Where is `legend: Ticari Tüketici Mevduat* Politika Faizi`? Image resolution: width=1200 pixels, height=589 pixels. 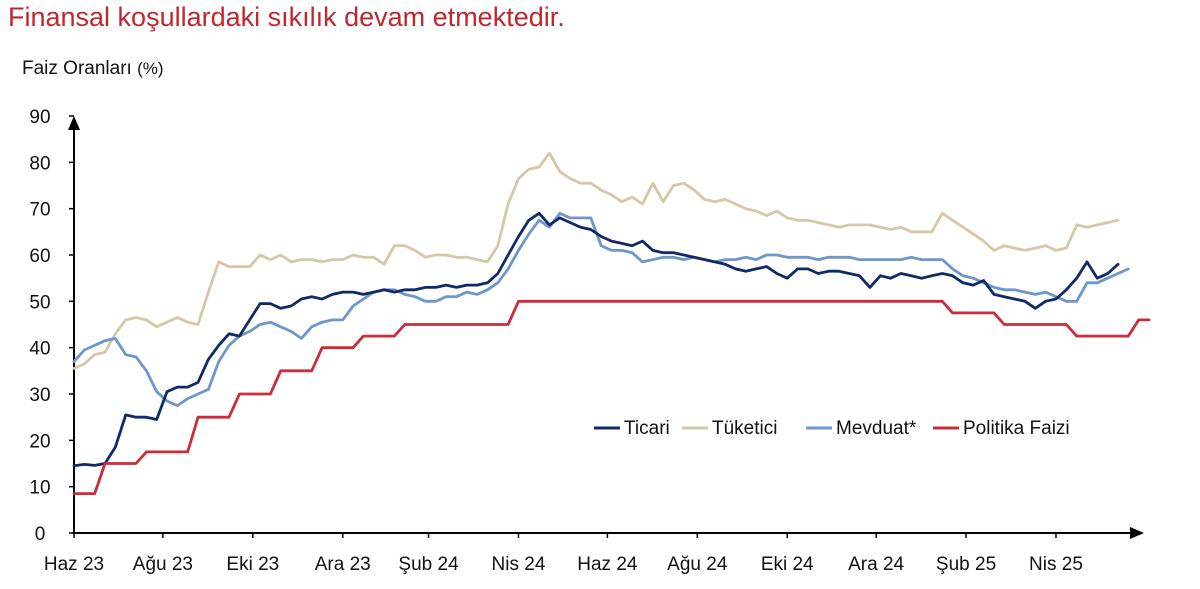 legend: Ticari Tüketici Mevduat* Politika Faizi is located at coordinates (832, 428).